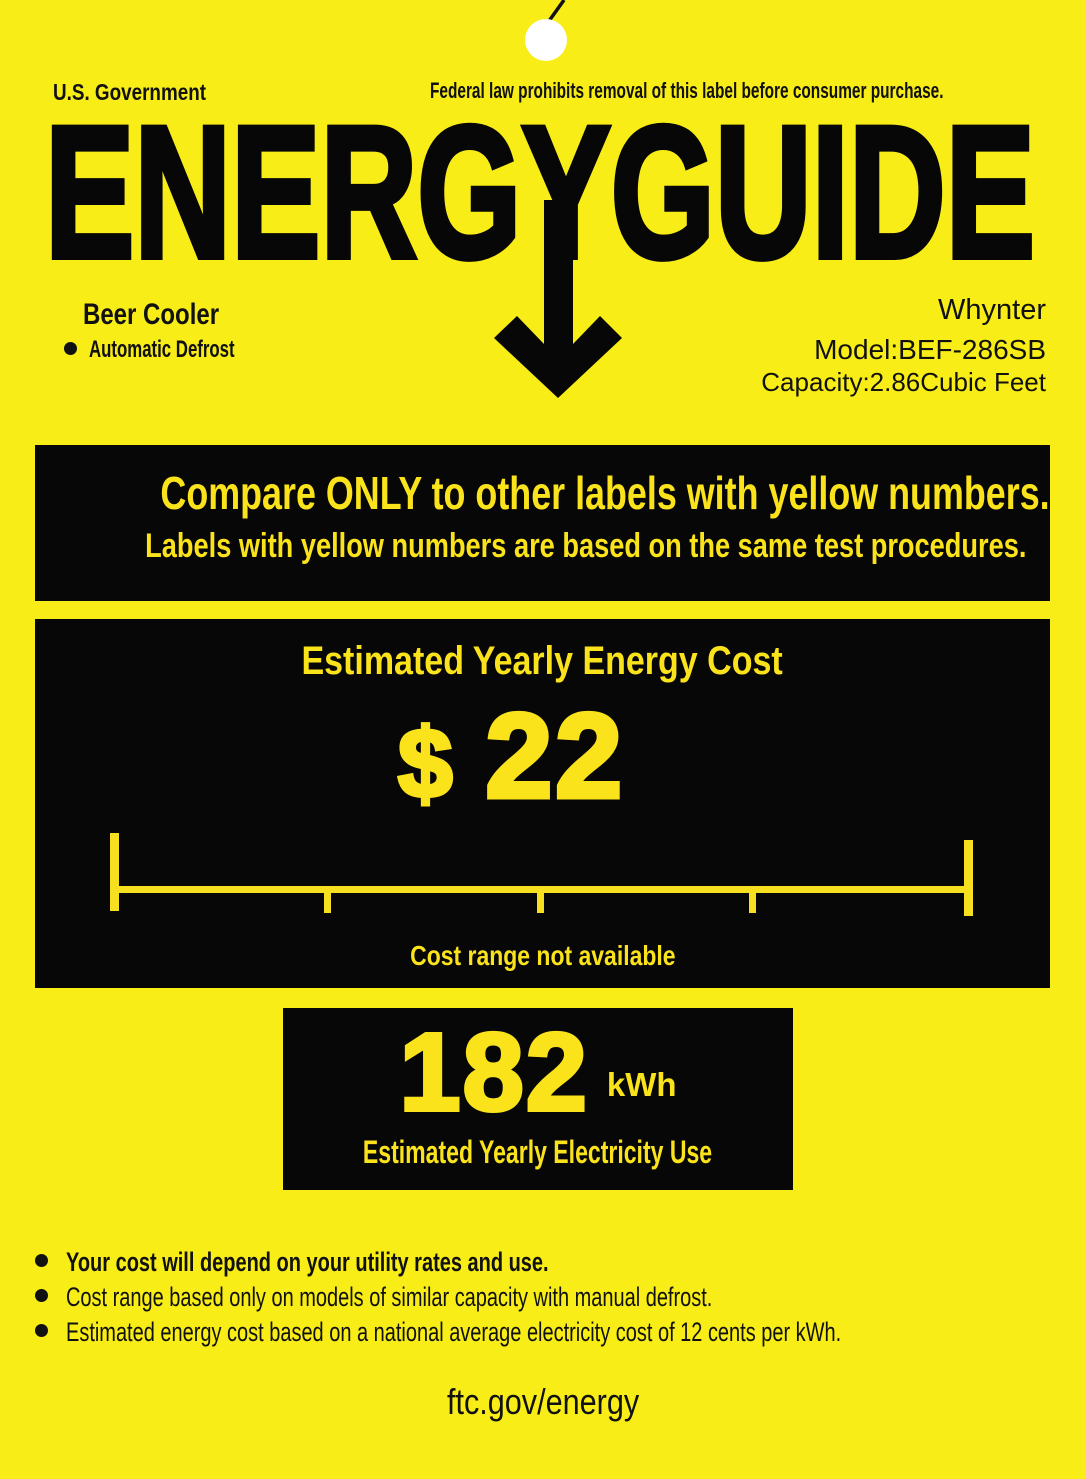  I want to click on scale-tick-right-end, so click(968, 878).